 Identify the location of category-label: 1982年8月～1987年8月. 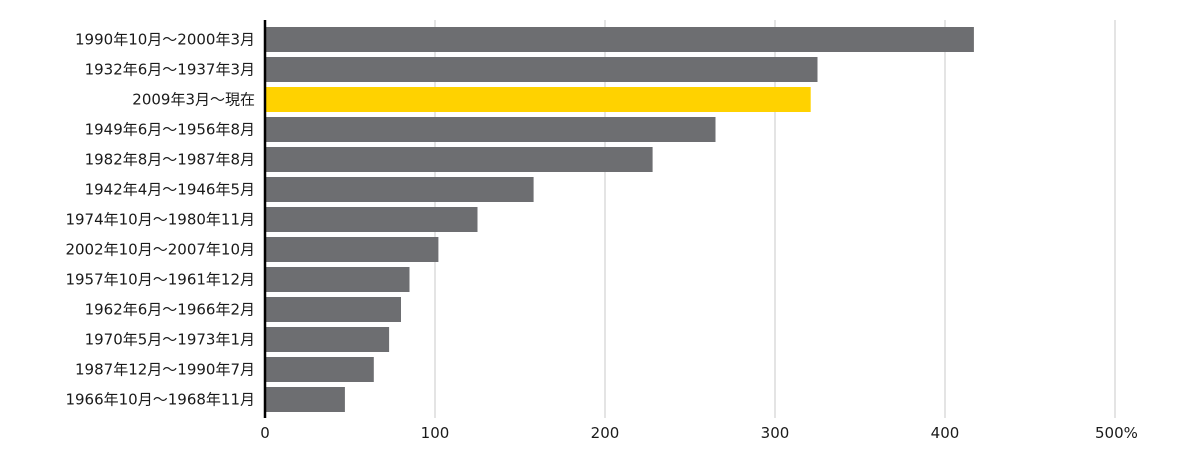
(170, 160).